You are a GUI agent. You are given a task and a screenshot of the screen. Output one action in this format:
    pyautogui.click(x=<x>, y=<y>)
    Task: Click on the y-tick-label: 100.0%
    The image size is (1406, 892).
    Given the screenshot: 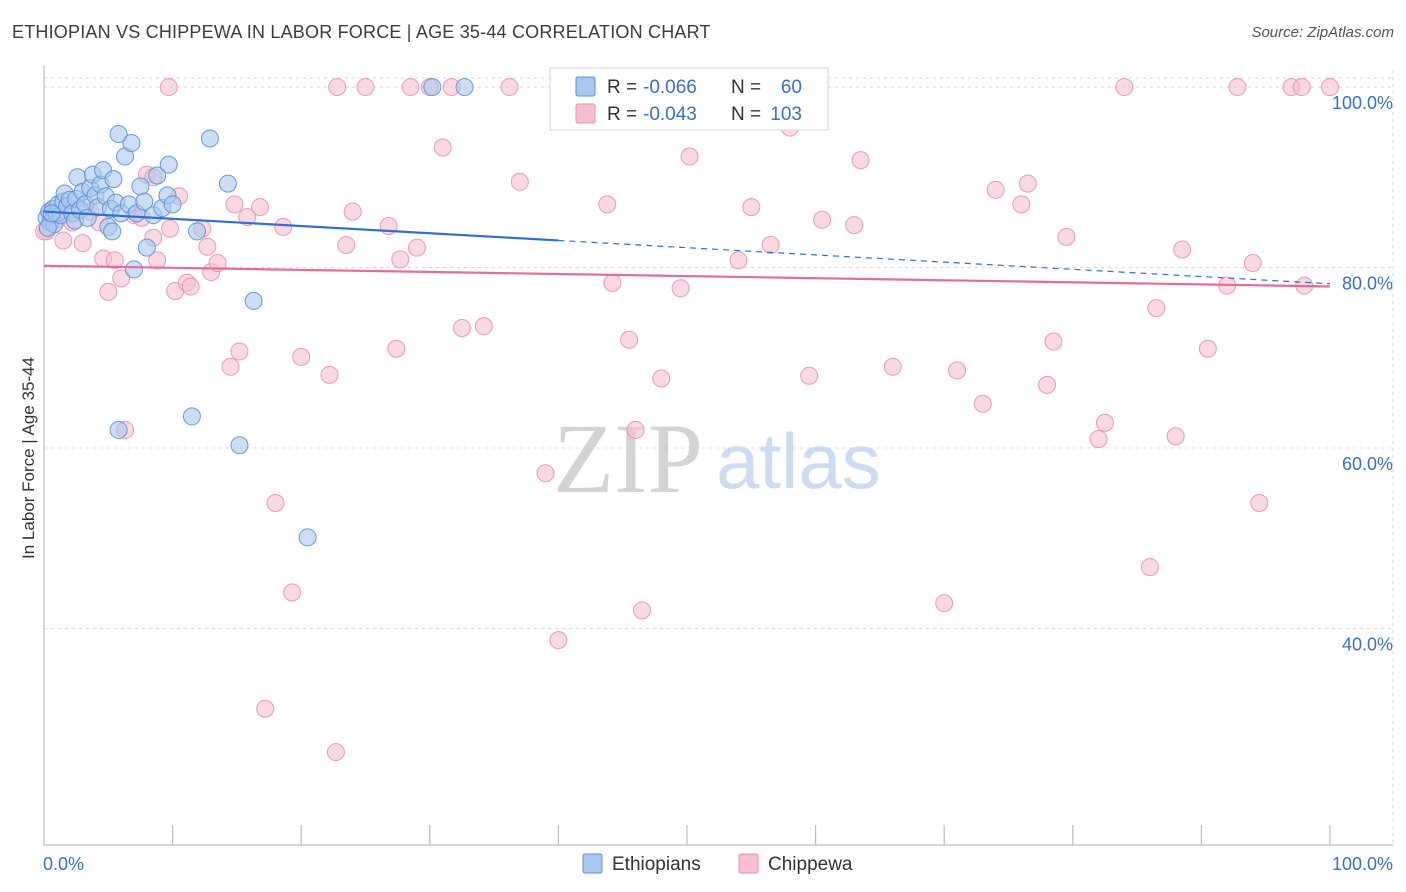 What is the action you would take?
    pyautogui.click(x=1362, y=103)
    